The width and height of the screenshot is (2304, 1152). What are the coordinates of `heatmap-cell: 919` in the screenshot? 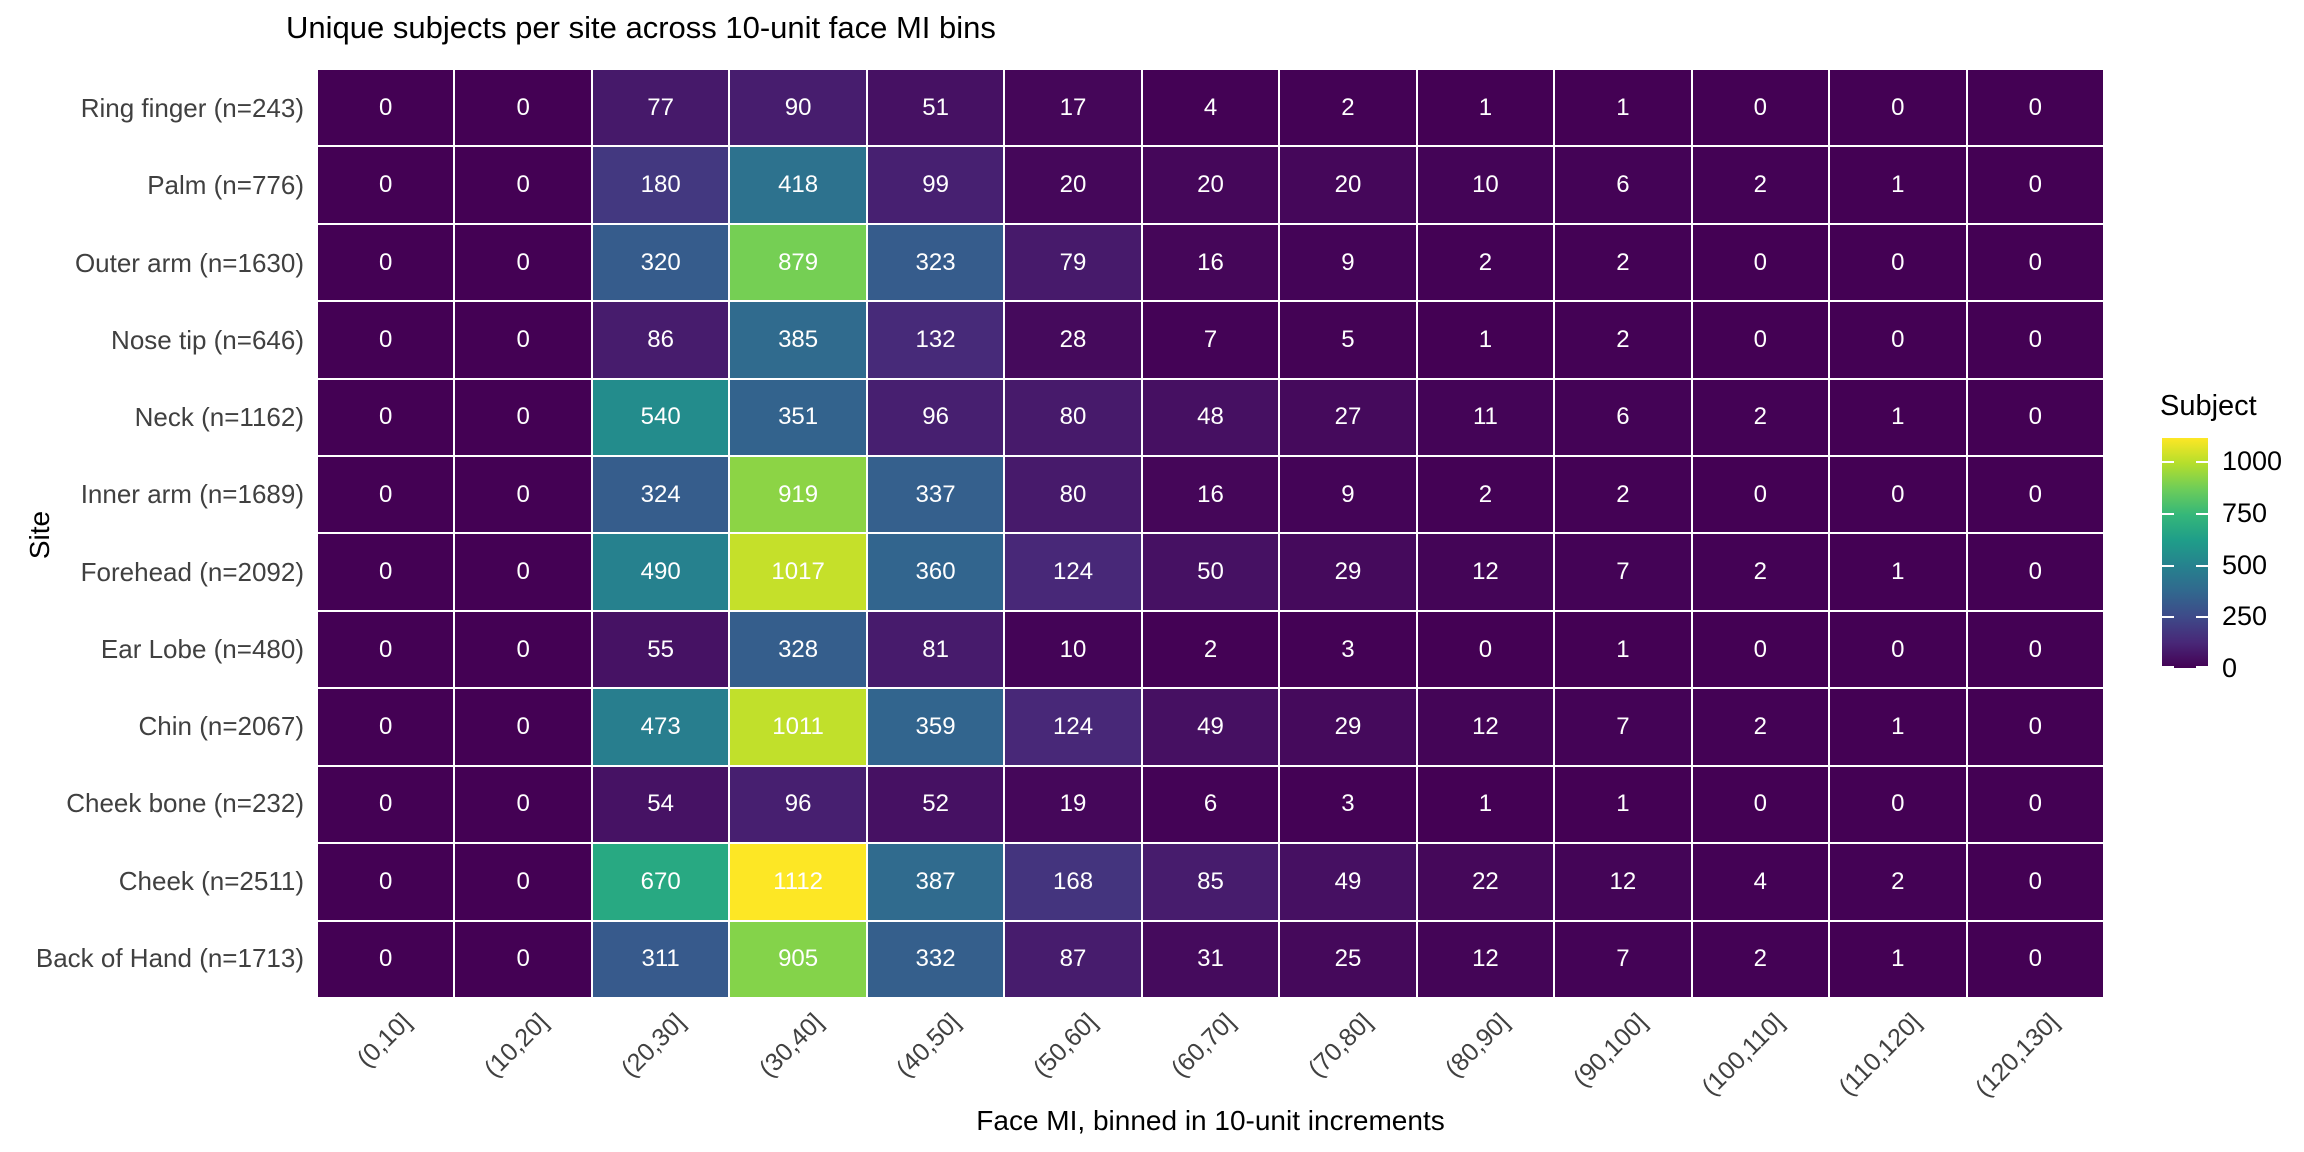 It's located at (798, 495).